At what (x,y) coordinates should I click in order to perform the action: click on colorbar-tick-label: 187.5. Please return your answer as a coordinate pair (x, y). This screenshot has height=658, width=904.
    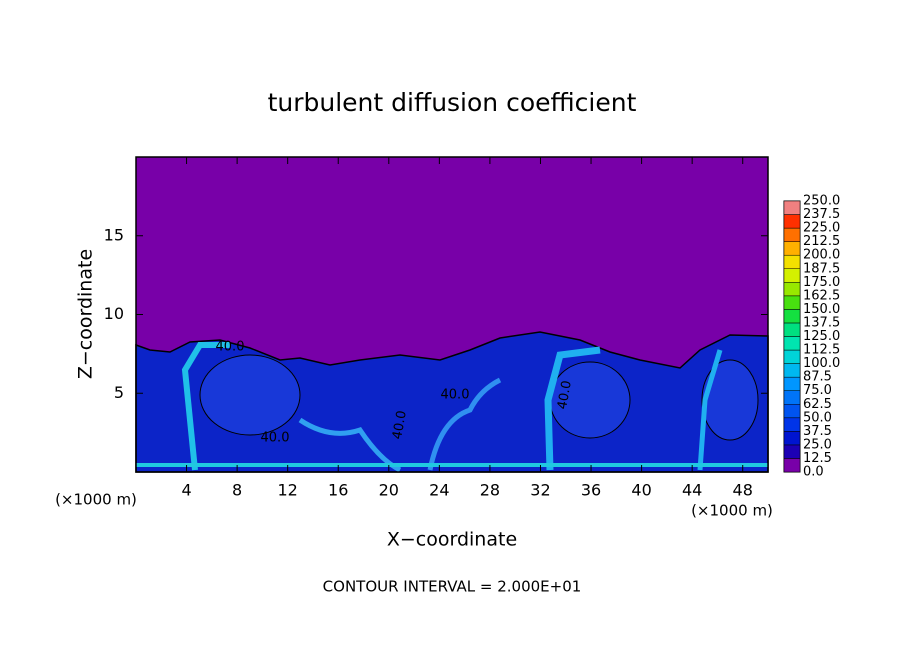
    Looking at the image, I should click on (821, 268).